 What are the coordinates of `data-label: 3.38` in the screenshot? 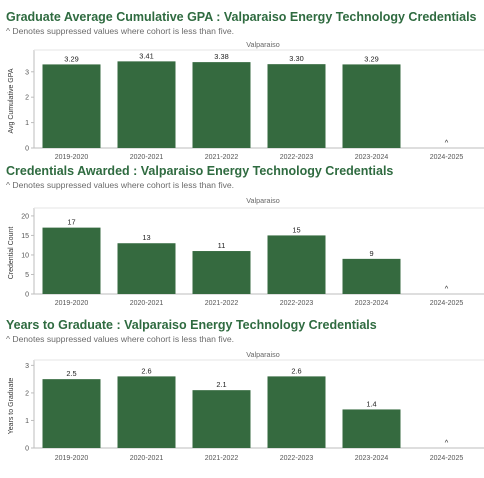 It's located at (221, 56).